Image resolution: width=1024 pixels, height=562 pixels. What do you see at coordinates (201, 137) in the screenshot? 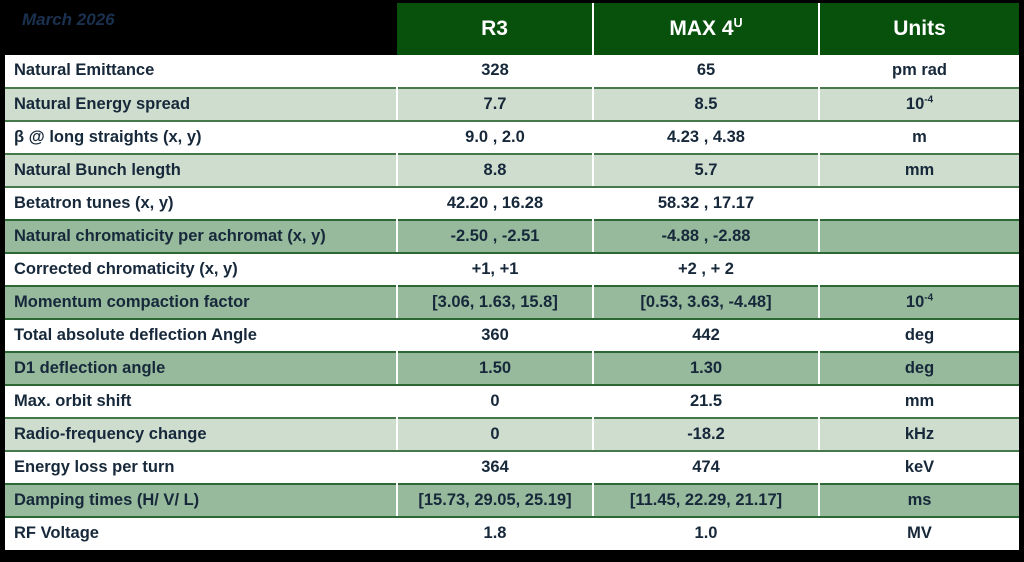
I see `row-label: β @ long straights (x, y)` at bounding box center [201, 137].